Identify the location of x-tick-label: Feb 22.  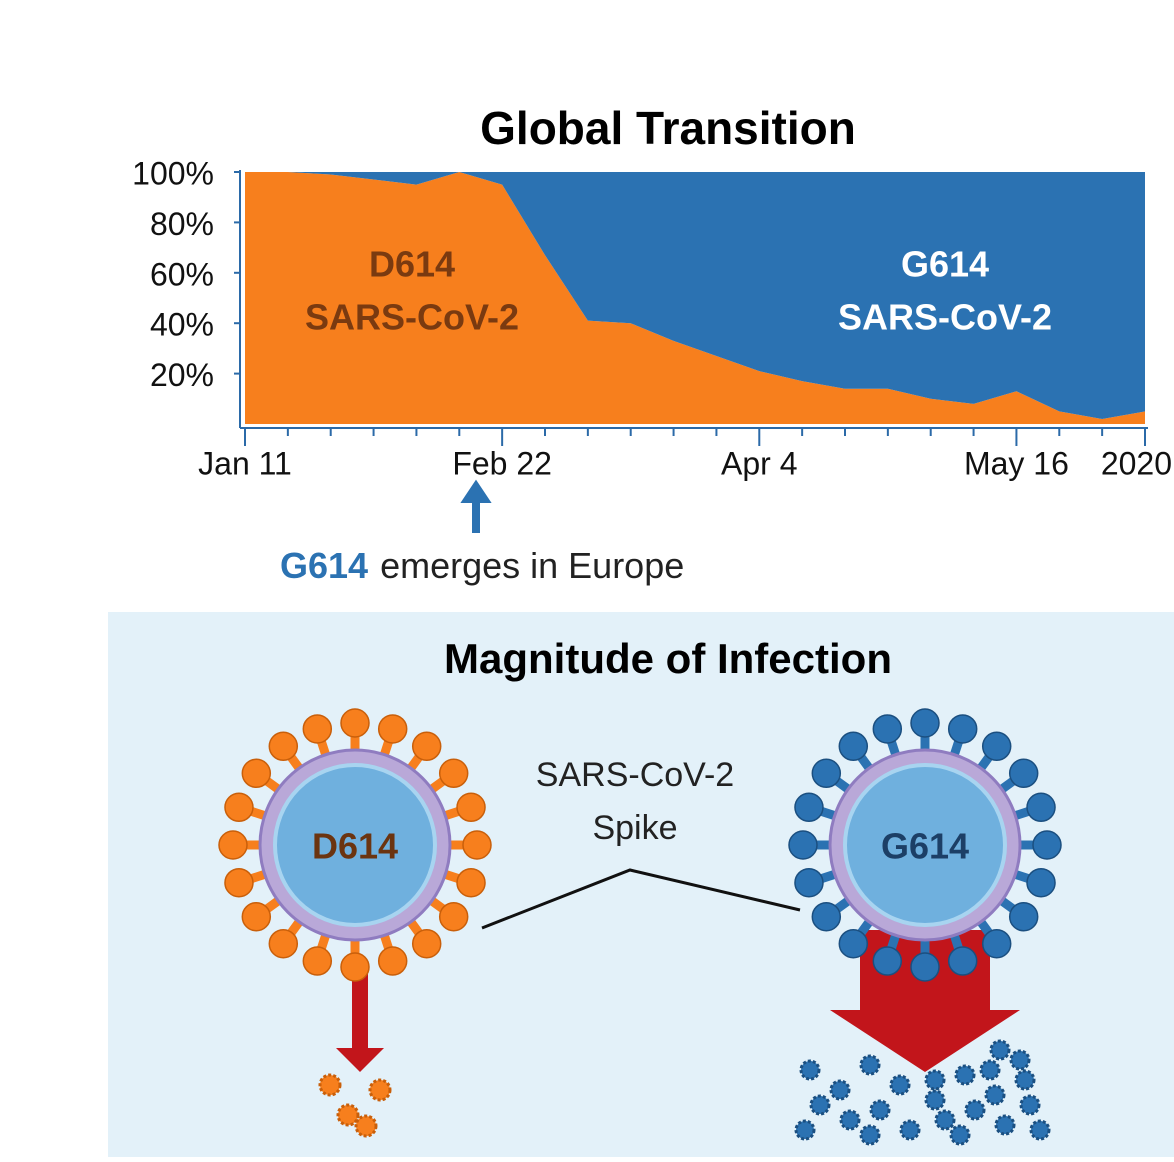
(502, 463).